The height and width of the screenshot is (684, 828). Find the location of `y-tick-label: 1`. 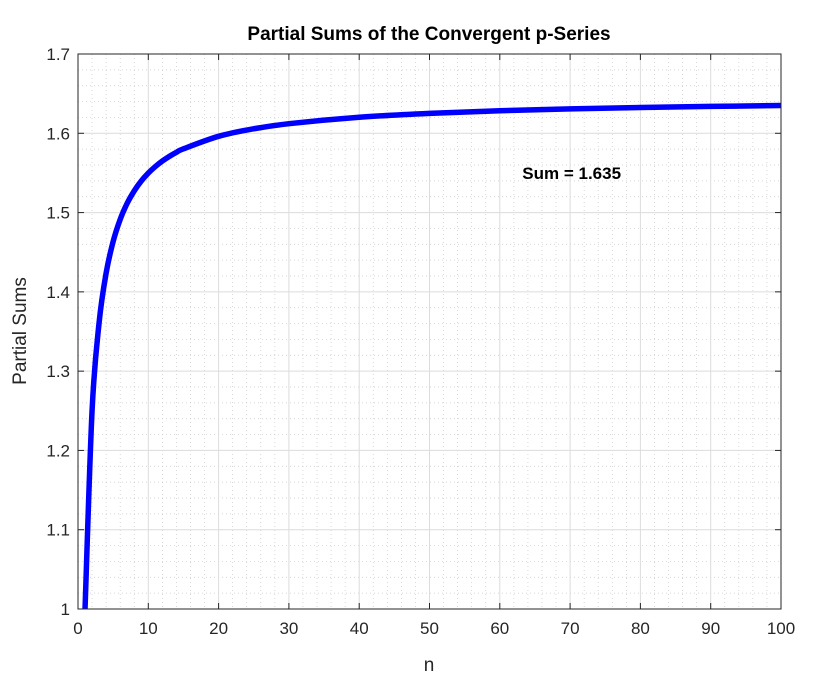

y-tick-label: 1 is located at coordinates (65, 609).